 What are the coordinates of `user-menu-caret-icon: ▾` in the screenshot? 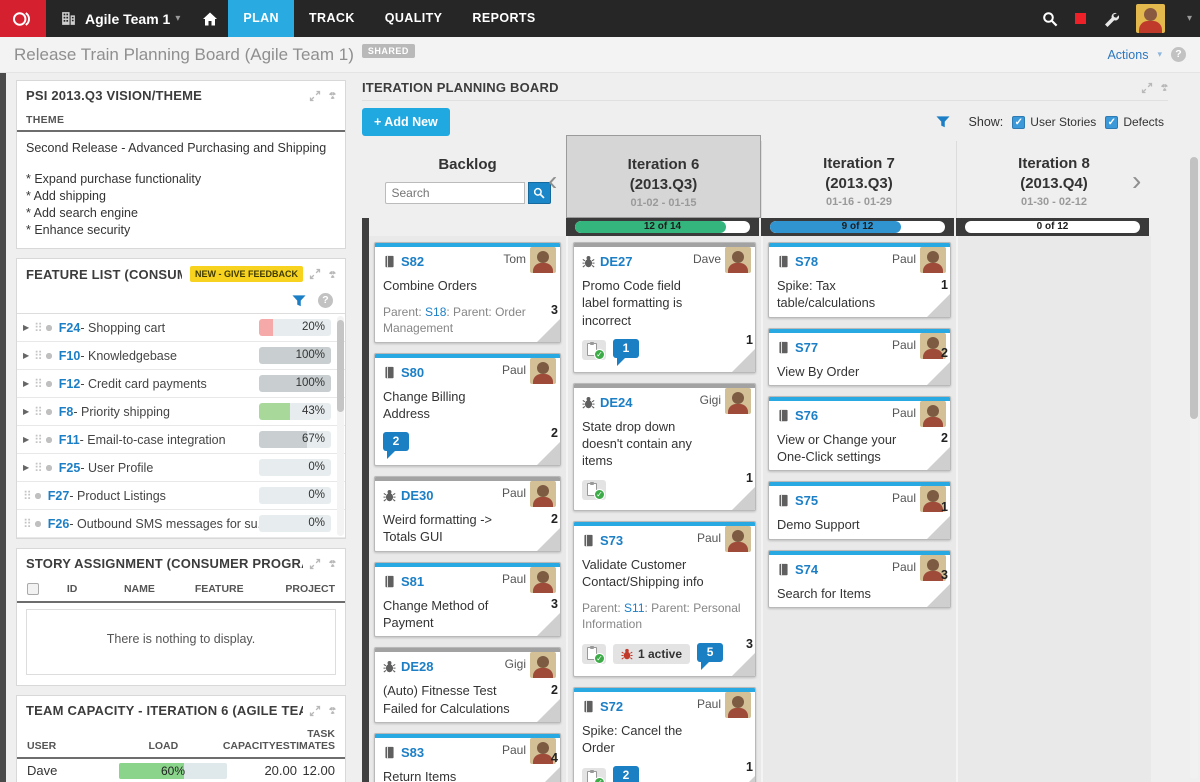 It's located at (1189, 18).